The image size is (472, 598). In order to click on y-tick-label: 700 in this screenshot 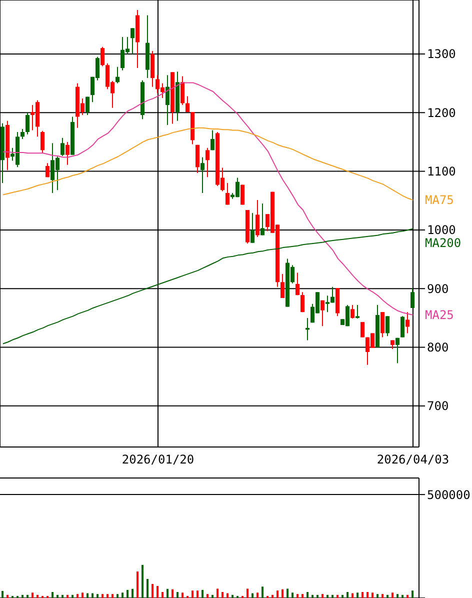, I will do `click(438, 406)`.